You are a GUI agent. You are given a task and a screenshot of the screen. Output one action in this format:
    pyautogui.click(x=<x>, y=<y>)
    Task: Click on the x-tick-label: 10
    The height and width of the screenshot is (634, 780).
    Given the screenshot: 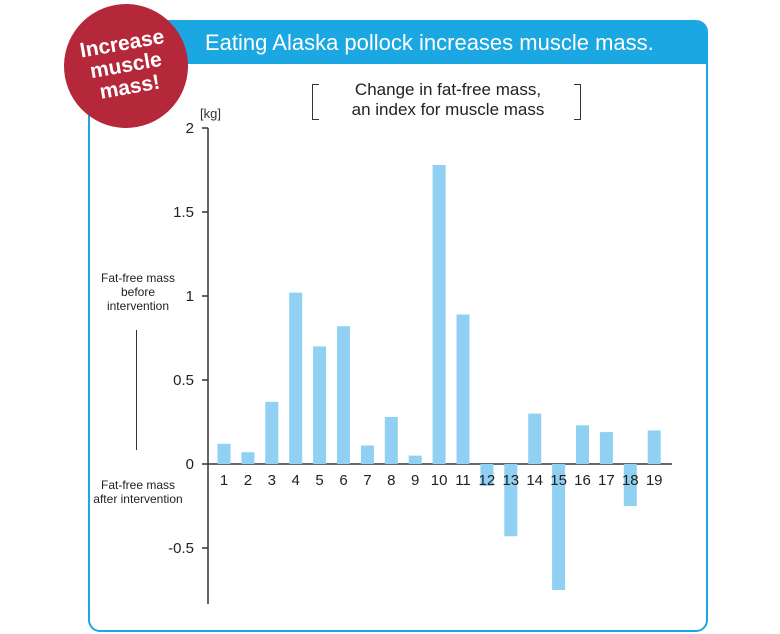 What is the action you would take?
    pyautogui.click(x=439, y=480)
    